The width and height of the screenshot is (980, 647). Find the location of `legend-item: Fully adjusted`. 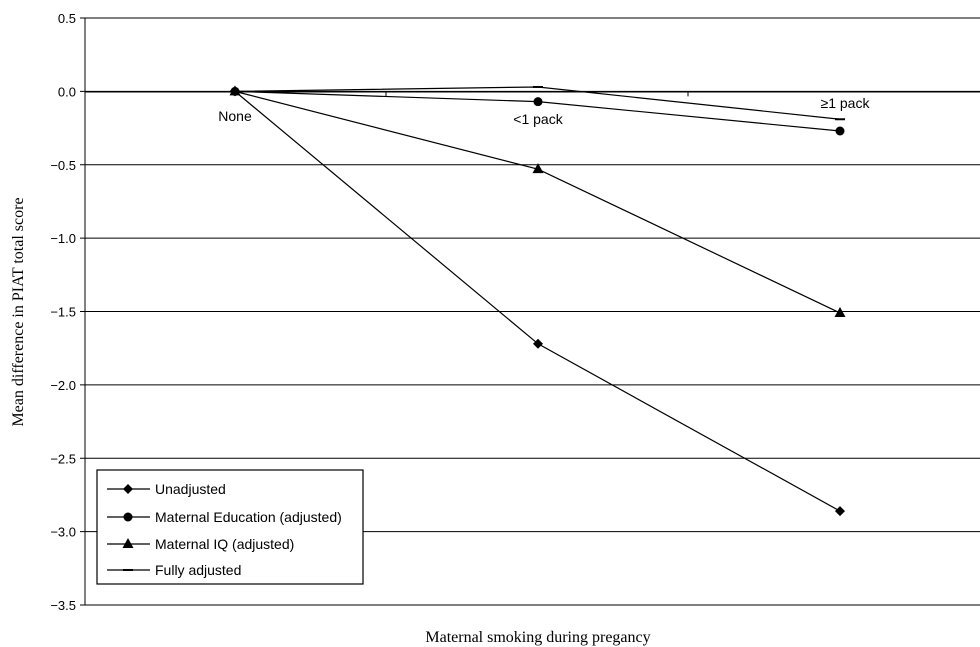

legend-item: Fully adjusted is located at coordinates (174, 570).